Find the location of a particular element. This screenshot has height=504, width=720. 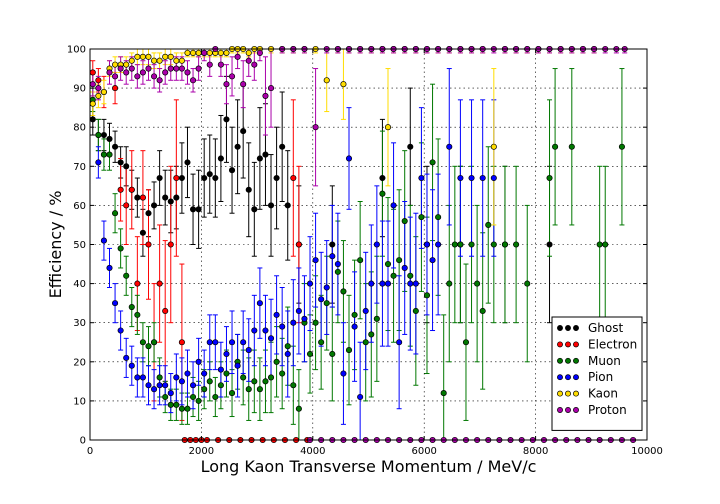

legend-label: Muon is located at coordinates (604, 361).